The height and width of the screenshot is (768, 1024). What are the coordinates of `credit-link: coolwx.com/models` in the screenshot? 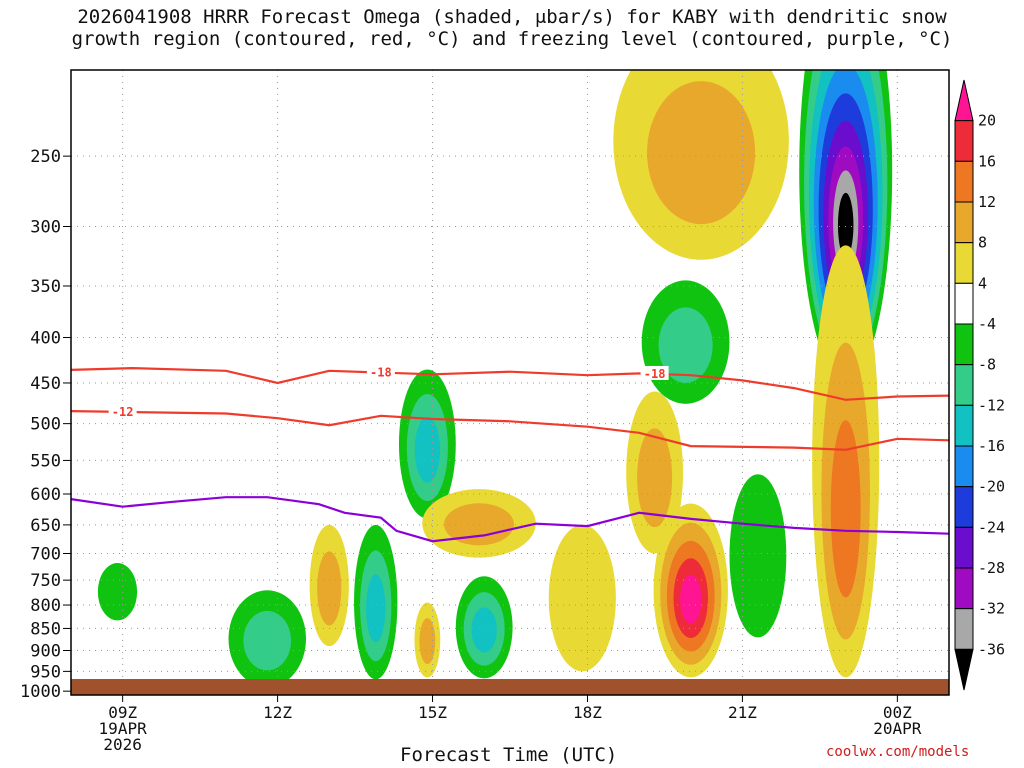 It's located at (898, 752).